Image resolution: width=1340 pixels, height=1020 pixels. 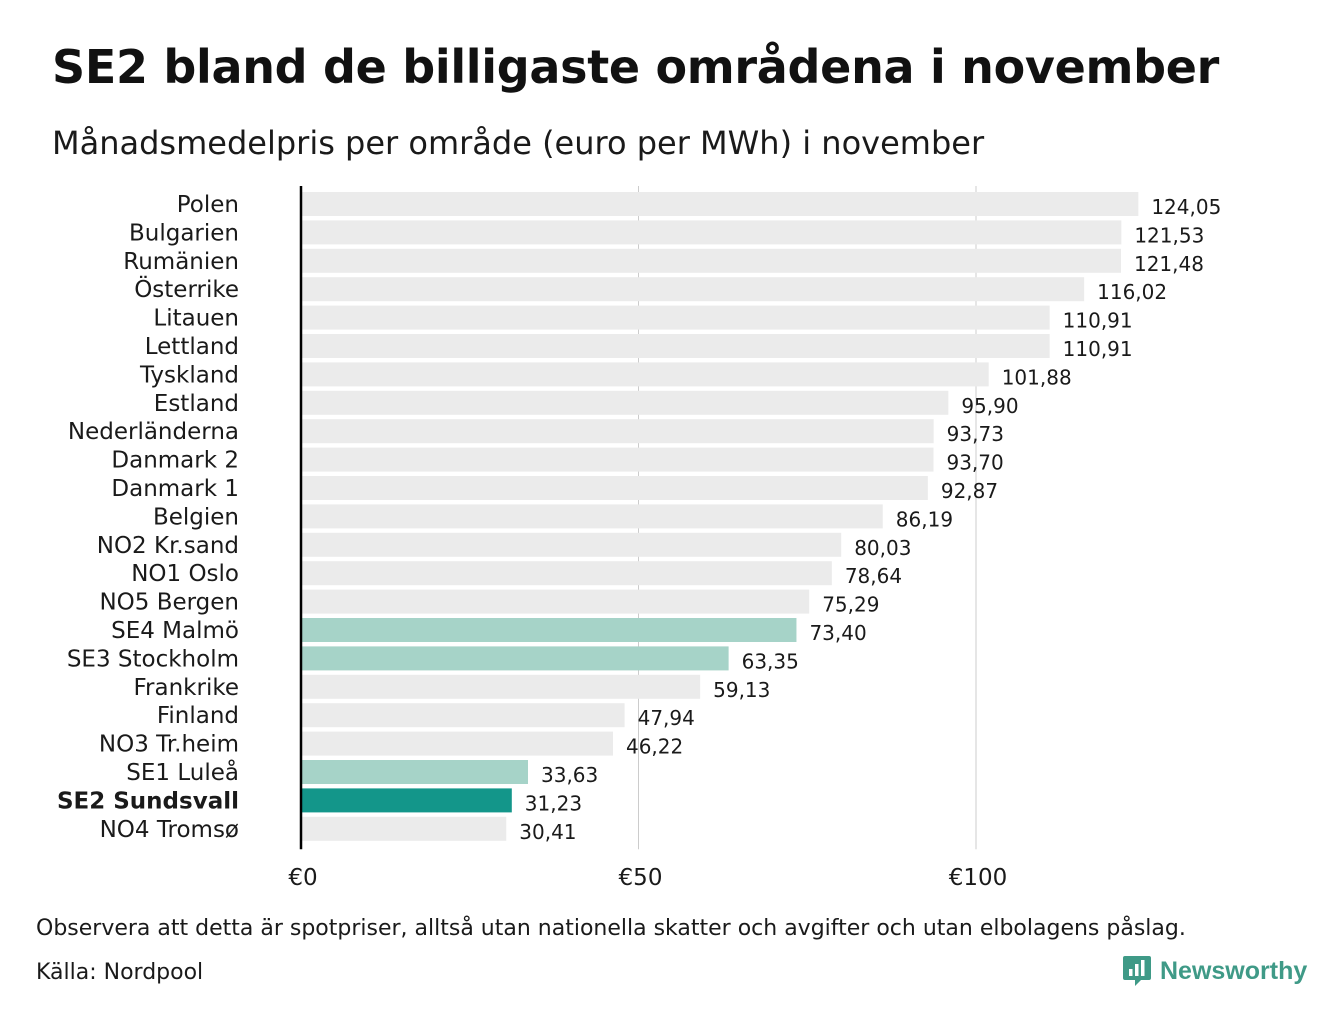 What do you see at coordinates (1186, 207) in the screenshot?
I see `value-label: 124,05` at bounding box center [1186, 207].